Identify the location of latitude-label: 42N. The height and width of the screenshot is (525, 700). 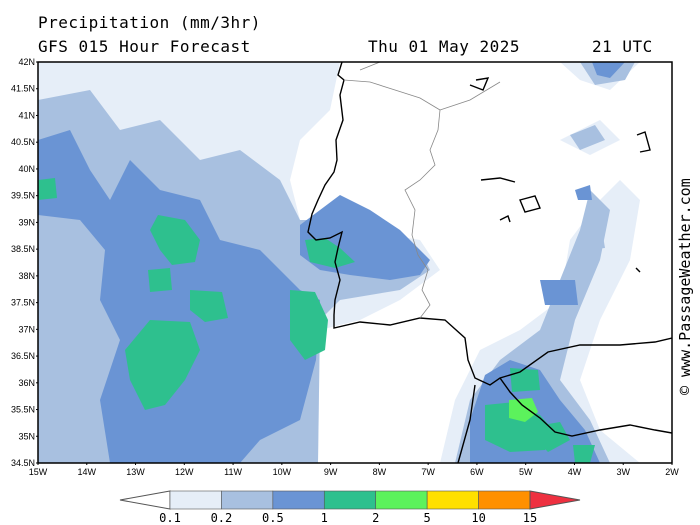
(26, 62).